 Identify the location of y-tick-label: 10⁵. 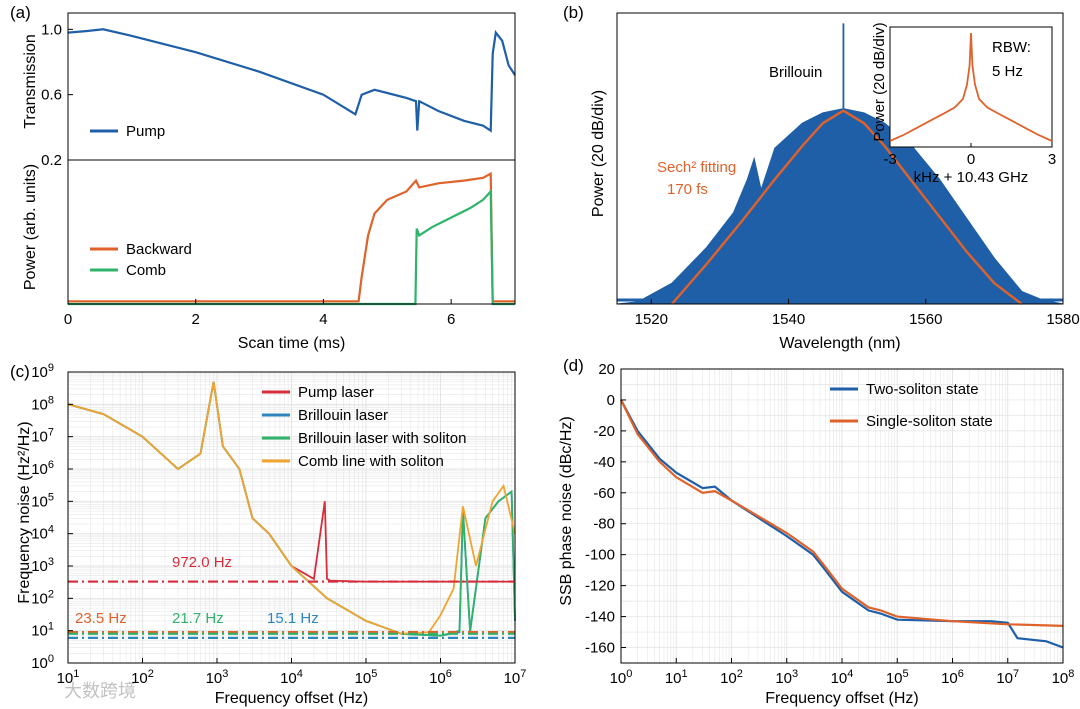
(42, 500).